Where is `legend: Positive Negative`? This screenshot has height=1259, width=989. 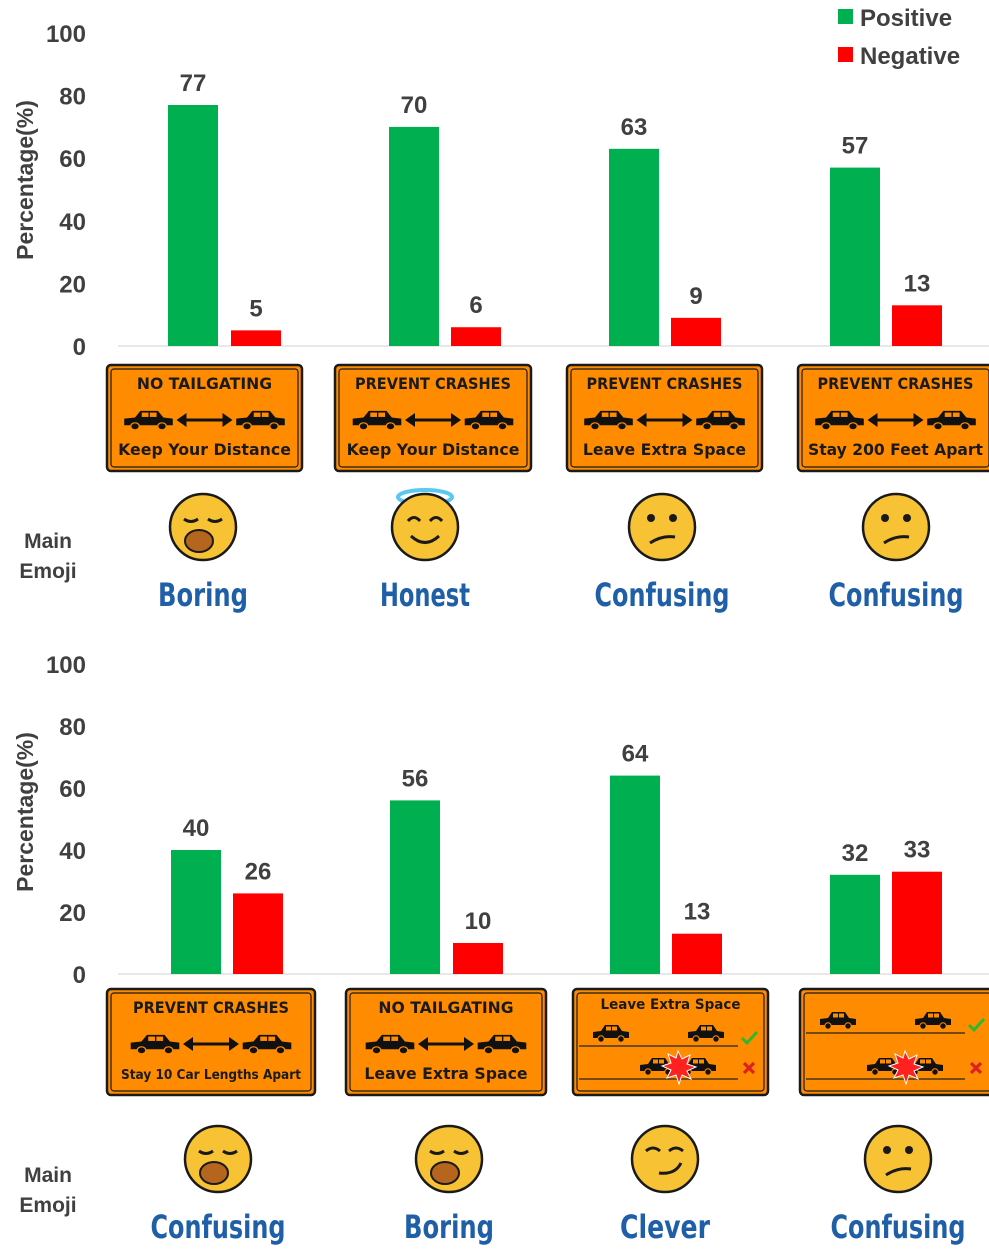
legend: Positive Negative is located at coordinates (899, 37).